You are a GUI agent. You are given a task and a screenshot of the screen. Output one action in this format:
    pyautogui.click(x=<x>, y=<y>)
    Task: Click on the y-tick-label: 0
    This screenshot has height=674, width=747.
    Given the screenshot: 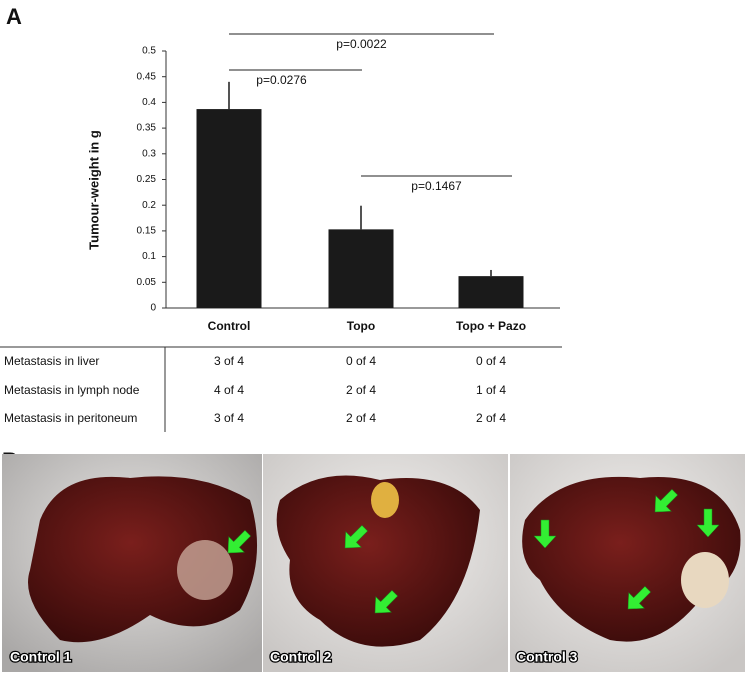 What is the action you would take?
    pyautogui.click(x=153, y=308)
    